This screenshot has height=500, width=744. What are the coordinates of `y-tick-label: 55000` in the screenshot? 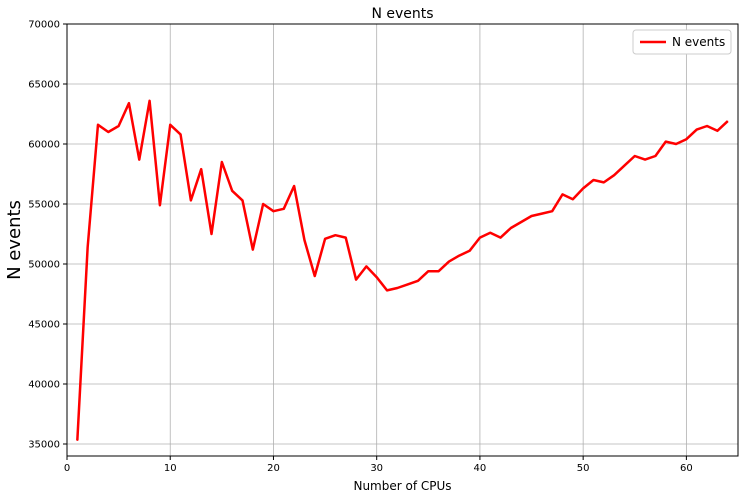 It's located at (44, 205).